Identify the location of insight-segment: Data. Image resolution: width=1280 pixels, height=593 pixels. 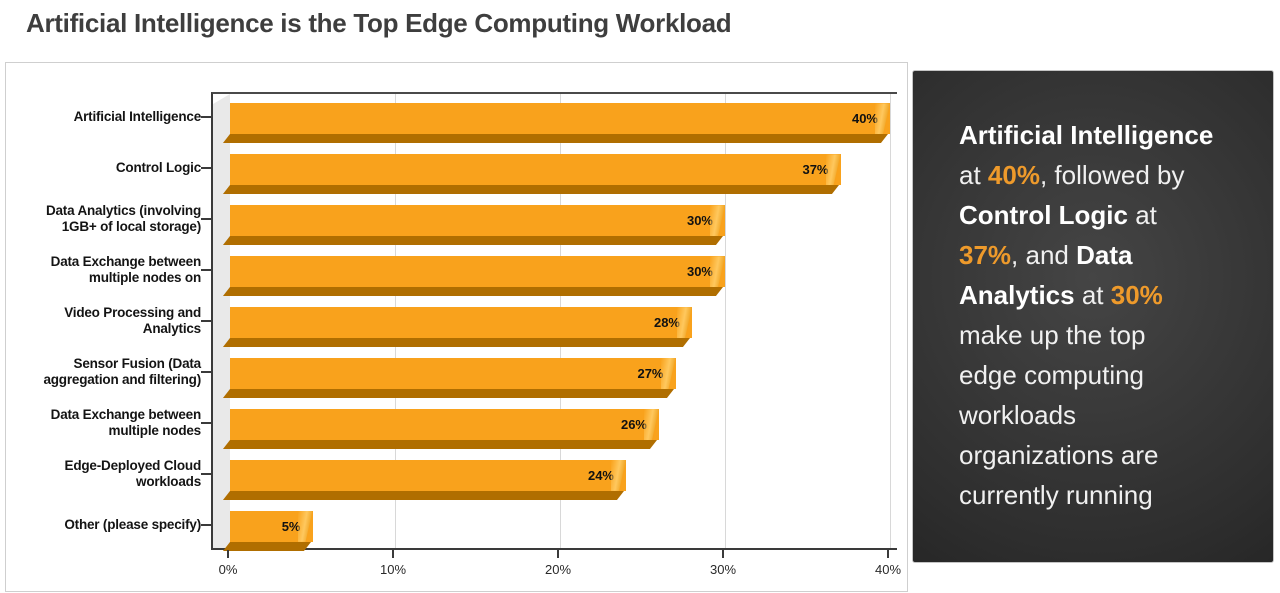
(1104, 255).